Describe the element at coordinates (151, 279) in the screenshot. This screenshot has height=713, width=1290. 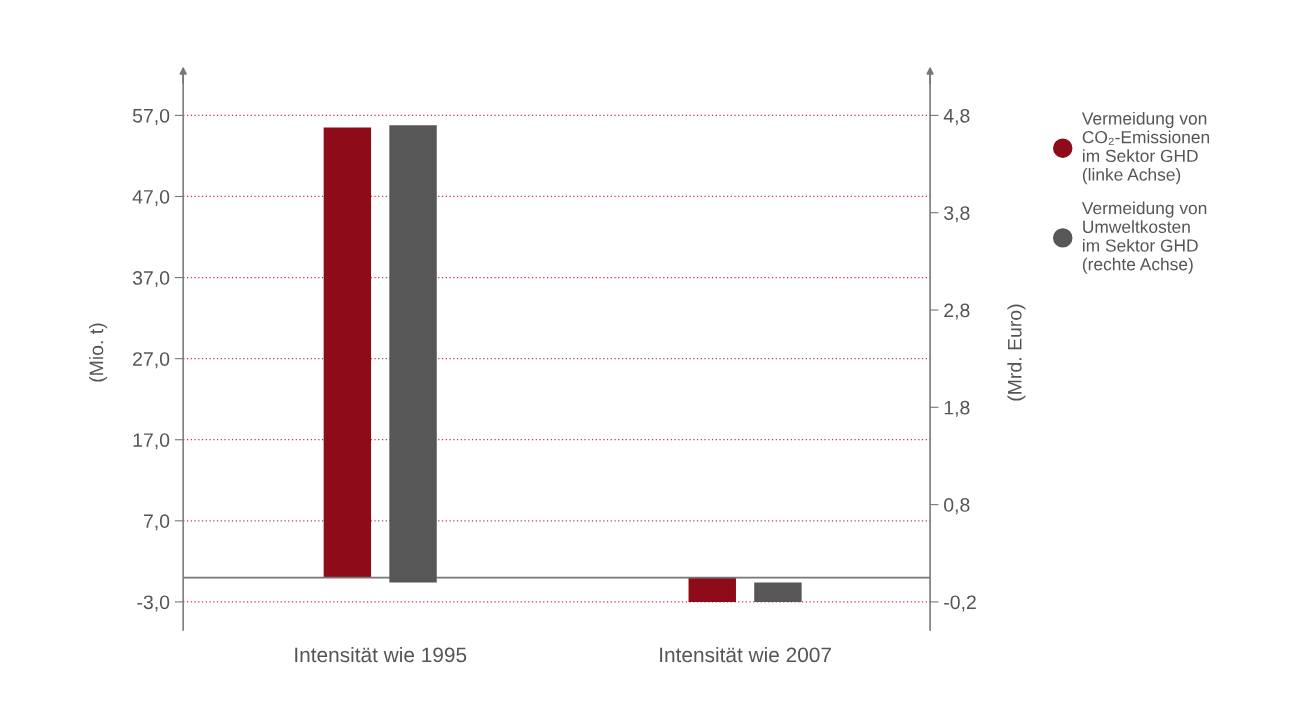
I see `y-tick-label: 37,0` at that location.